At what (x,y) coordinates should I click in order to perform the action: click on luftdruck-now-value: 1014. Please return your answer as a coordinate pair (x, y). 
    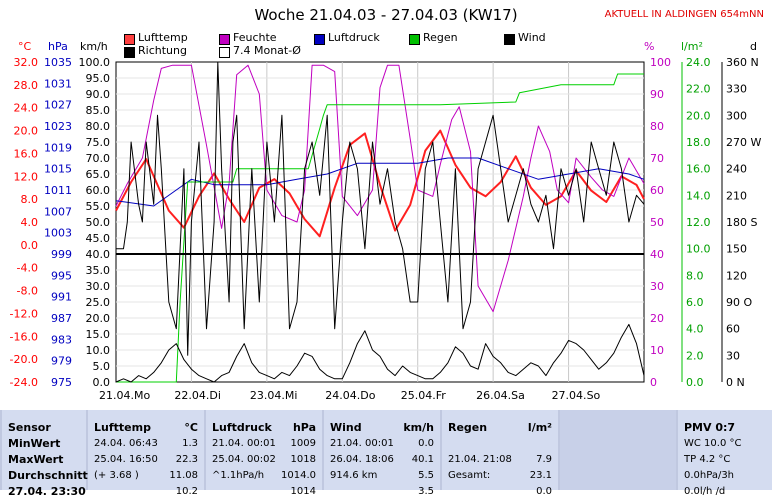
    Looking at the image, I should click on (303, 491).